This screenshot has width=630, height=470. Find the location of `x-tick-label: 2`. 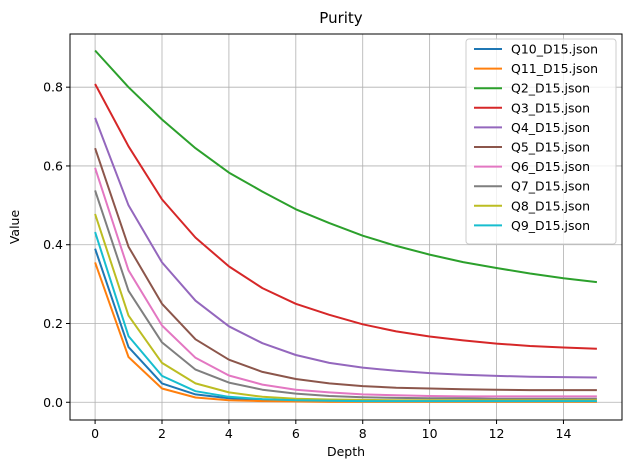

x-tick-label: 2 is located at coordinates (162, 433).